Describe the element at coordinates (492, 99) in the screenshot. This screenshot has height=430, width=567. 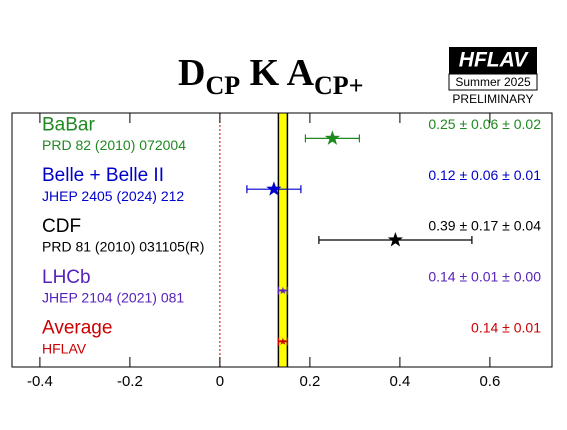
I see `logo-status: PRELIMINARY` at that location.